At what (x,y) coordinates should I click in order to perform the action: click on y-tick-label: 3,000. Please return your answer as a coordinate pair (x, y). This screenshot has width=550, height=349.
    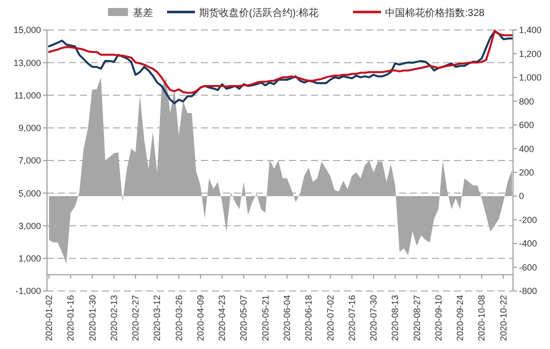
    Looking at the image, I should click on (29, 225).